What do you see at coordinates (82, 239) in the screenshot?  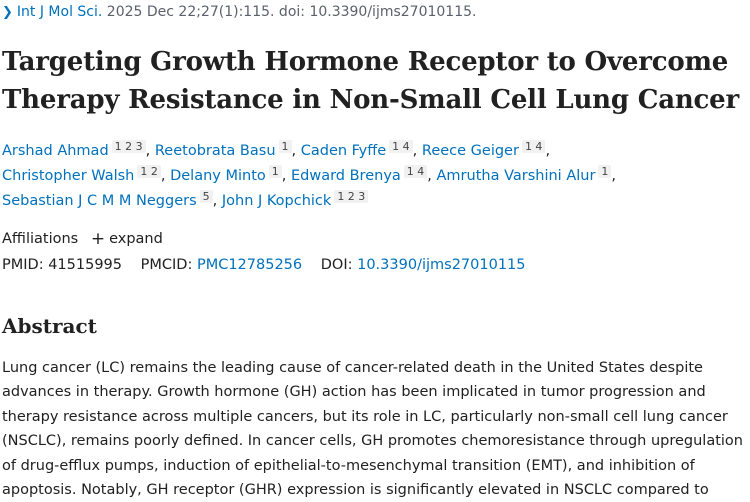 I see `affiliations-row: Affiliations + expand` at bounding box center [82, 239].